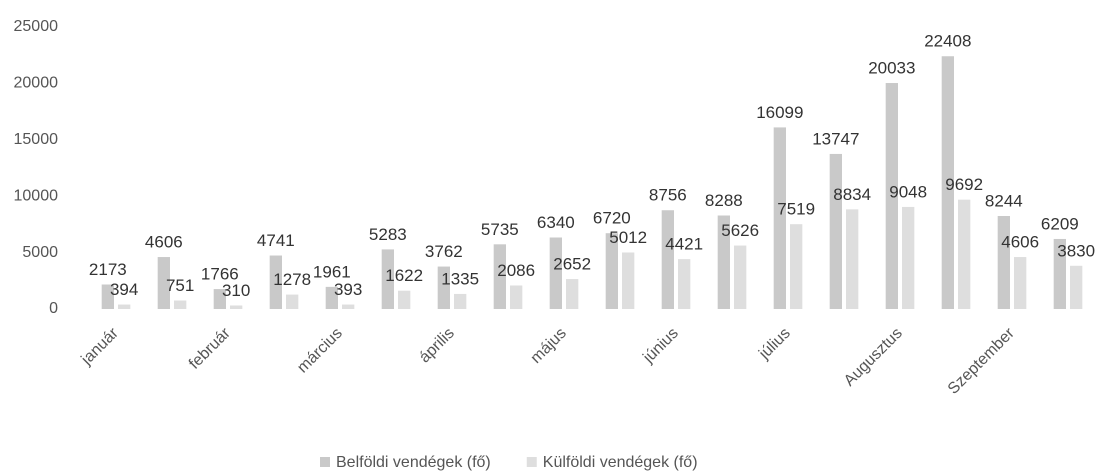  Describe the element at coordinates (460, 278) in the screenshot. I see `data-label: 1335` at that location.